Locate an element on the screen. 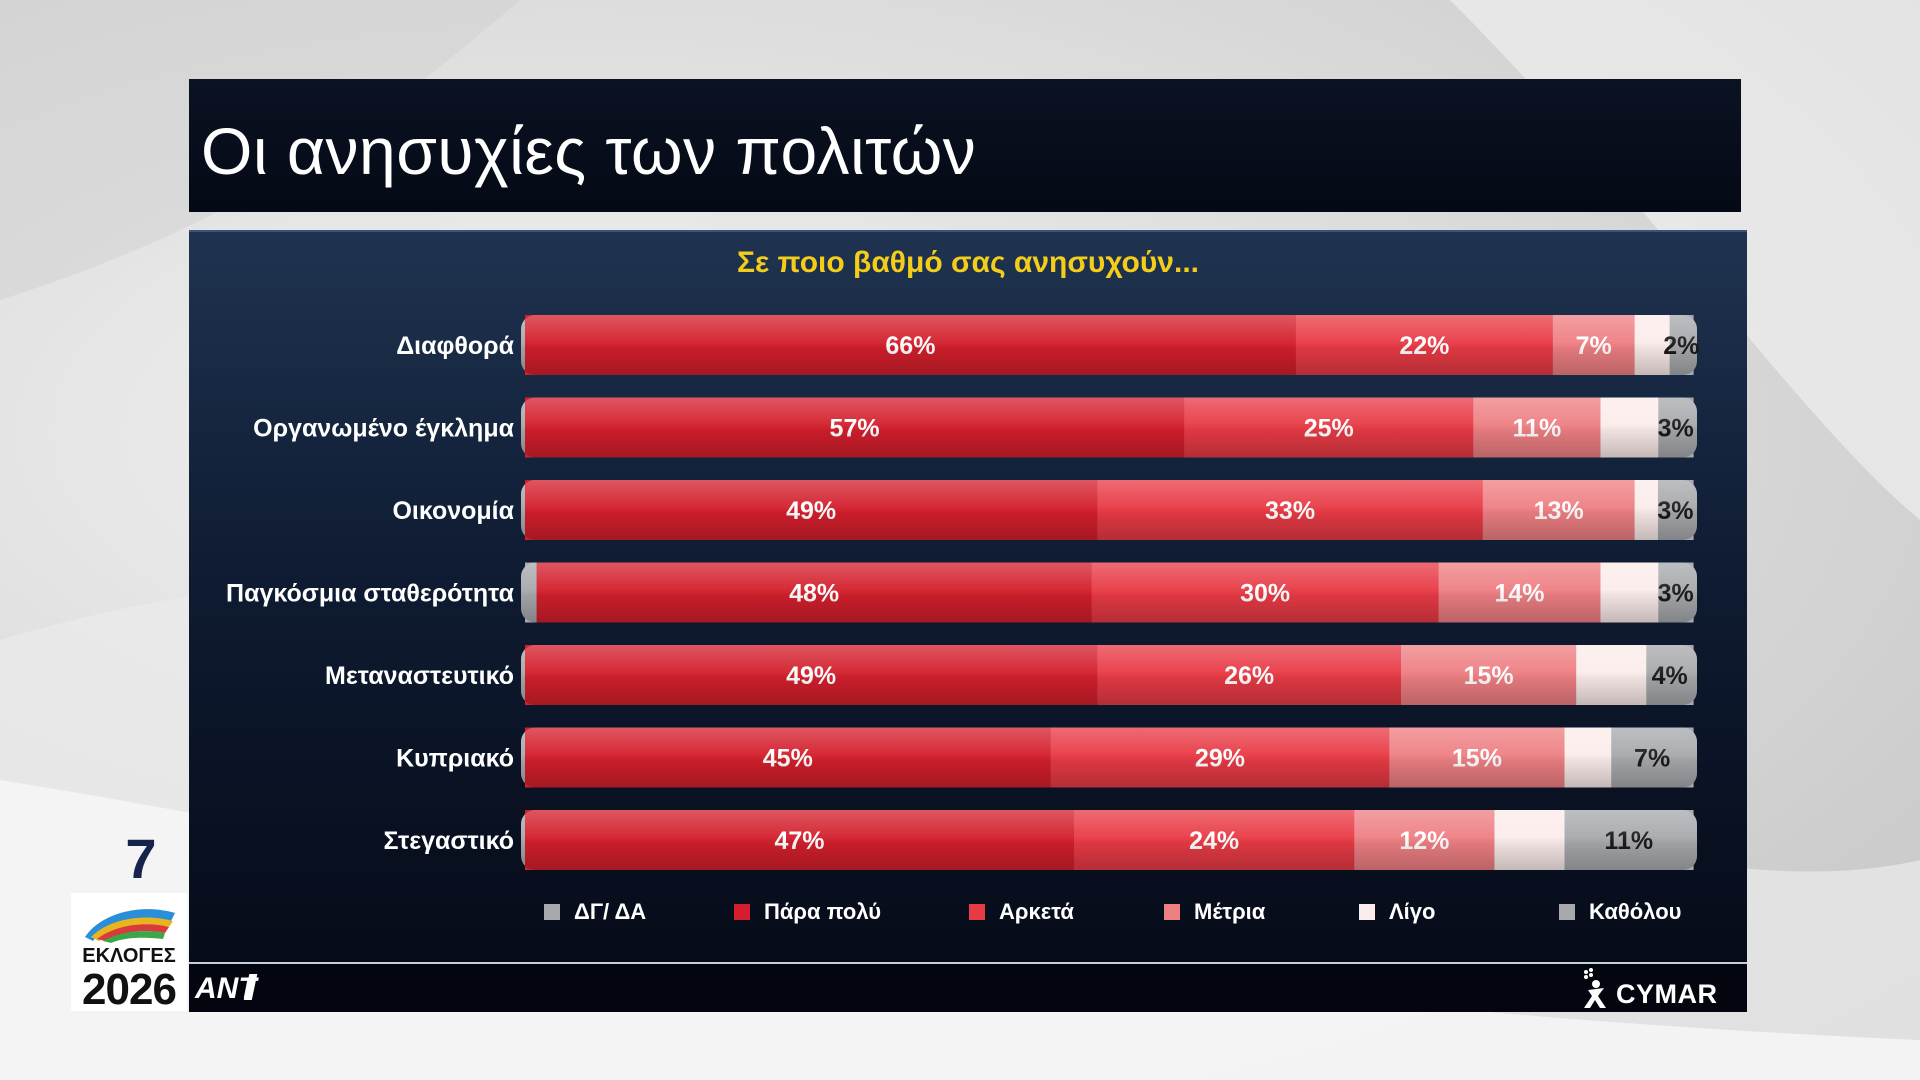  bar-row: 47%24%12%11% is located at coordinates (1109, 840).